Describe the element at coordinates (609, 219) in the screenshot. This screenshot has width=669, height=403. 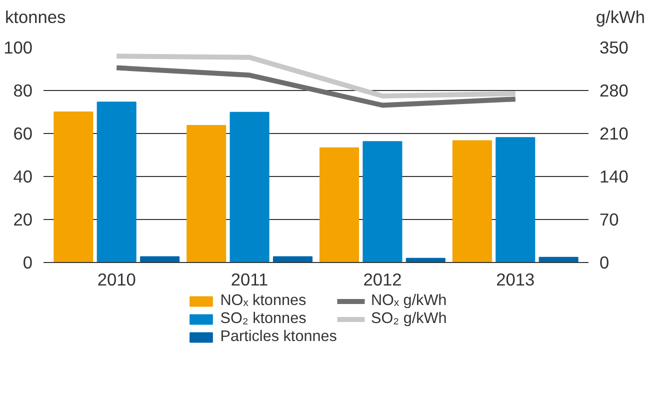
I see `y2-tick-label: 70` at that location.